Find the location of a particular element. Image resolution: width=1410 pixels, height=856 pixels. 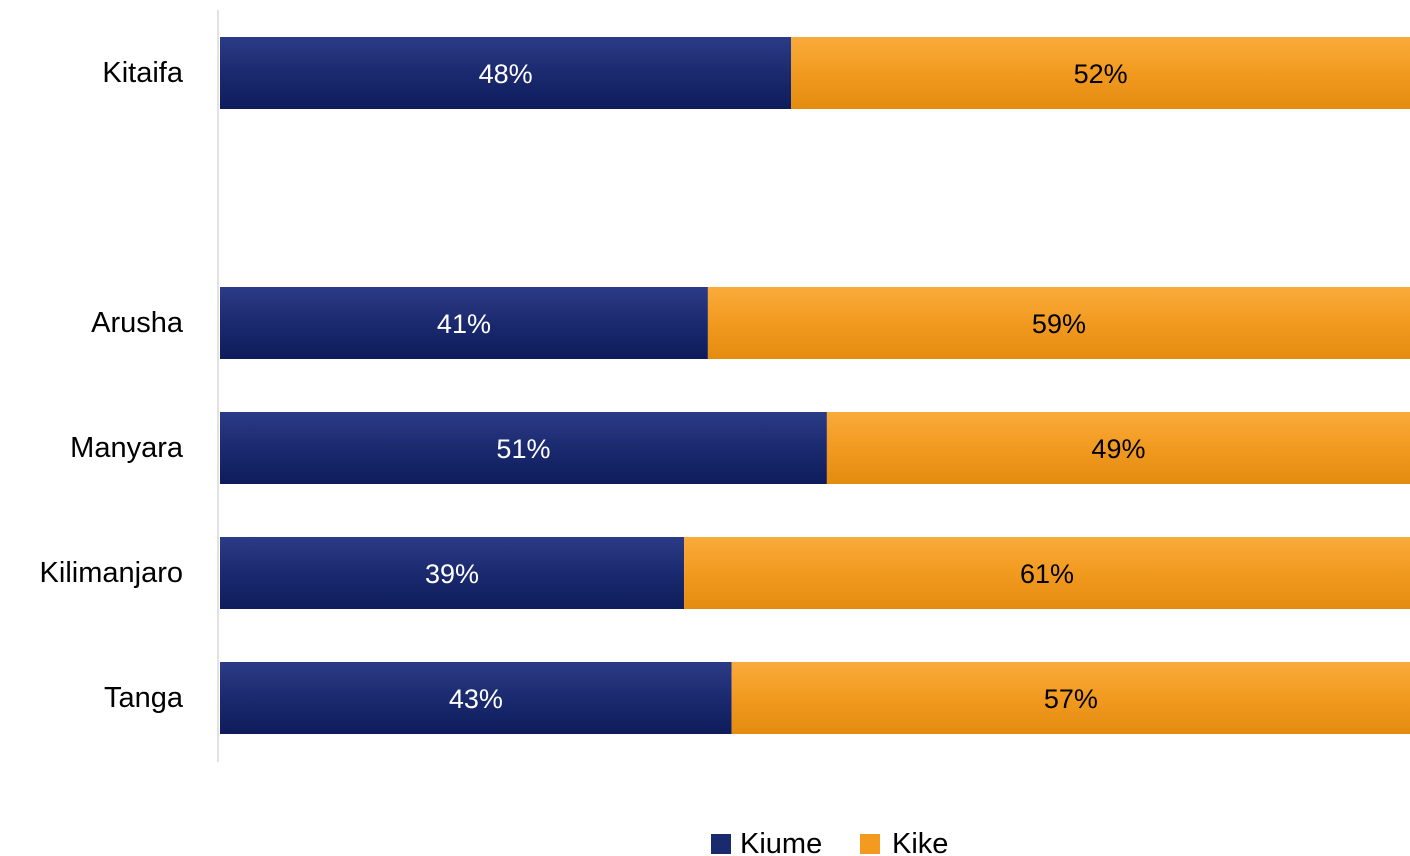

data-label: 61% is located at coordinates (1047, 574).